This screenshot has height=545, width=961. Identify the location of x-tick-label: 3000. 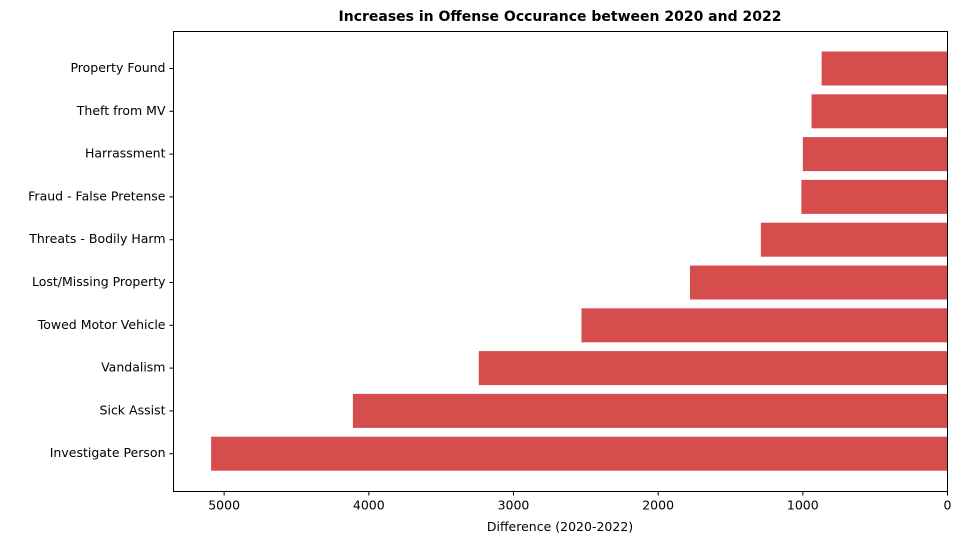
(514, 505).